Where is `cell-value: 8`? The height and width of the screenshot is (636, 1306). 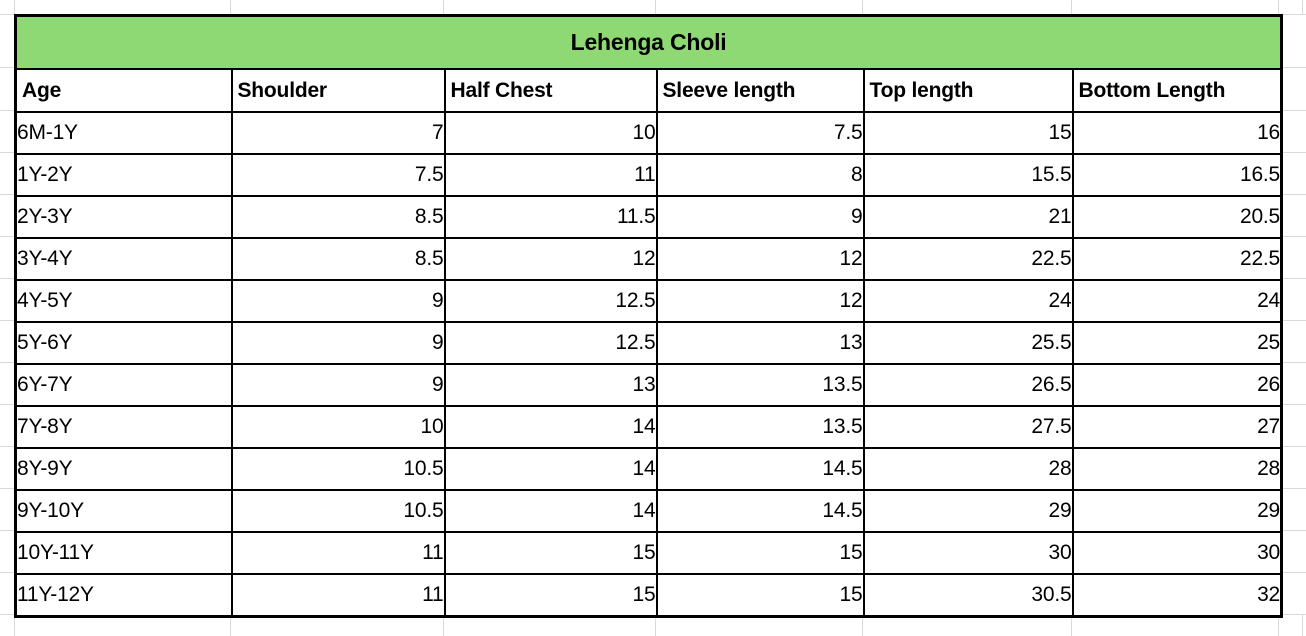 cell-value: 8 is located at coordinates (760, 175).